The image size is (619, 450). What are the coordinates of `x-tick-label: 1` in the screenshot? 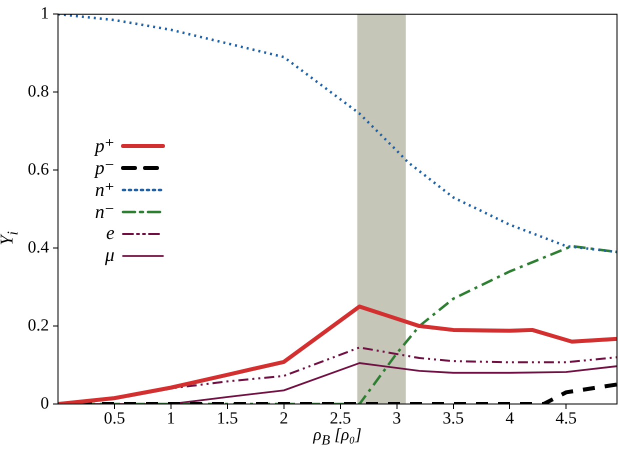 It's located at (171, 418).